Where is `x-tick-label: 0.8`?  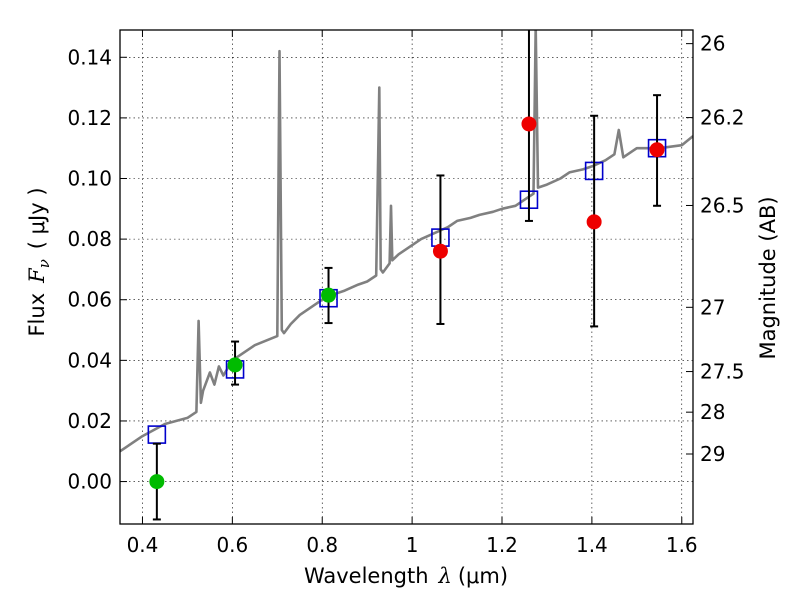 x-tick-label: 0.8 is located at coordinates (322, 545).